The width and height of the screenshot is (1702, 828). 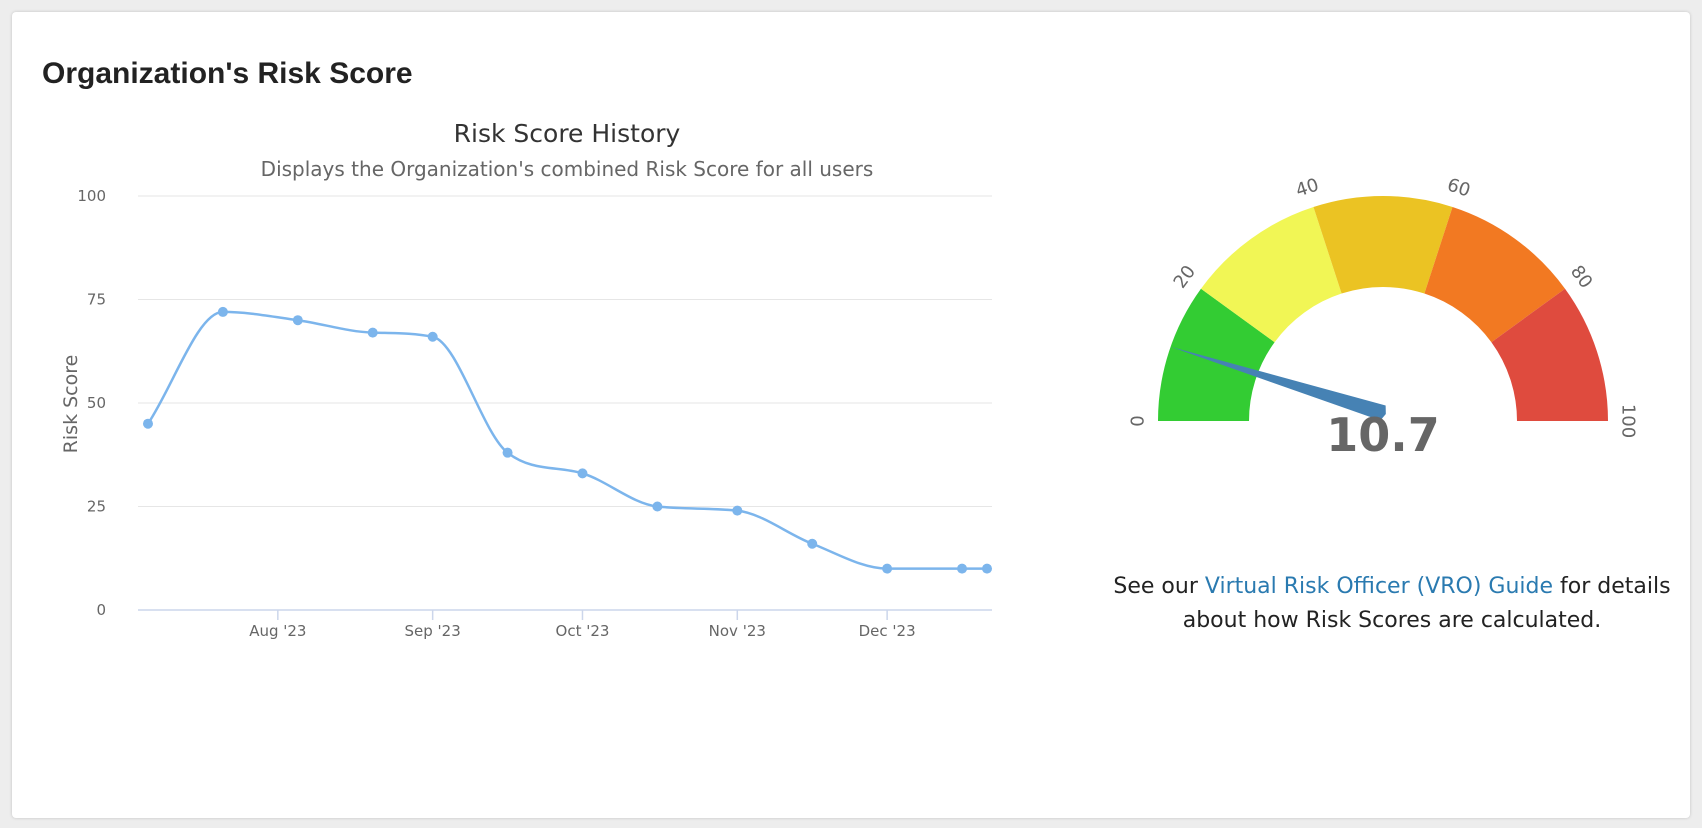 I want to click on x-tick-label: Aug '23, so click(x=277, y=631).